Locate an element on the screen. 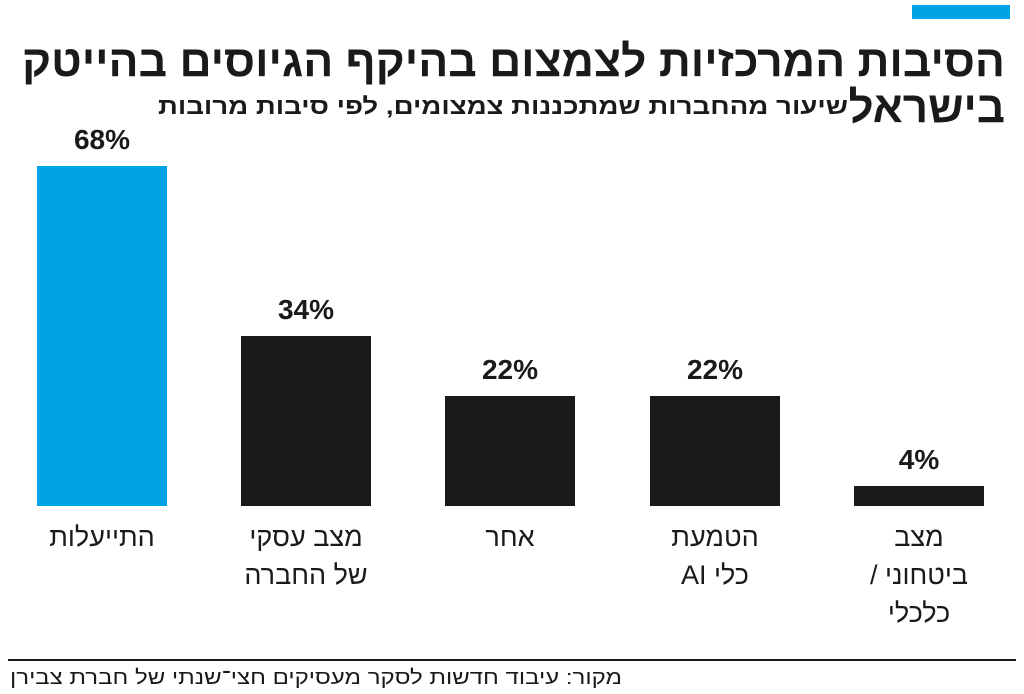 The height and width of the screenshot is (694, 1024). x-tick-label: מצב is located at coordinates (918, 537).